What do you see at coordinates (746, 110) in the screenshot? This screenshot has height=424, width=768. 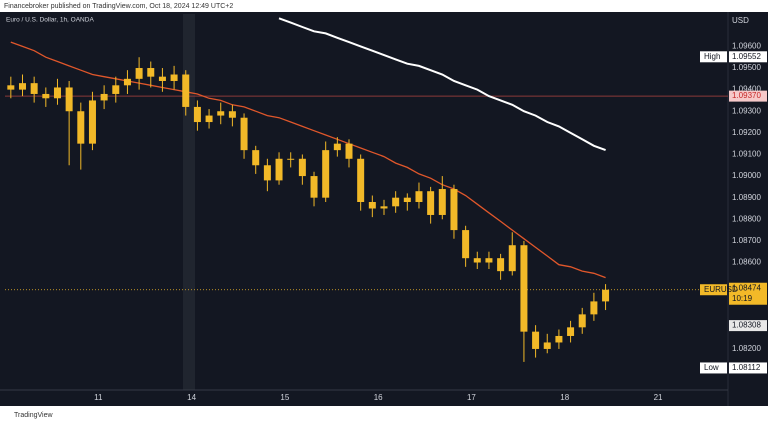 I see `y-tick-label: 1.09300` at bounding box center [746, 110].